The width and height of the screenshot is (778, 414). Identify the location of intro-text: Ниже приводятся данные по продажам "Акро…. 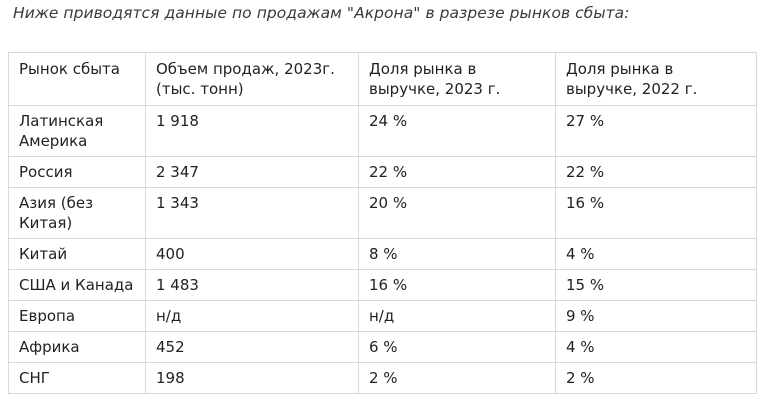
(321, 13).